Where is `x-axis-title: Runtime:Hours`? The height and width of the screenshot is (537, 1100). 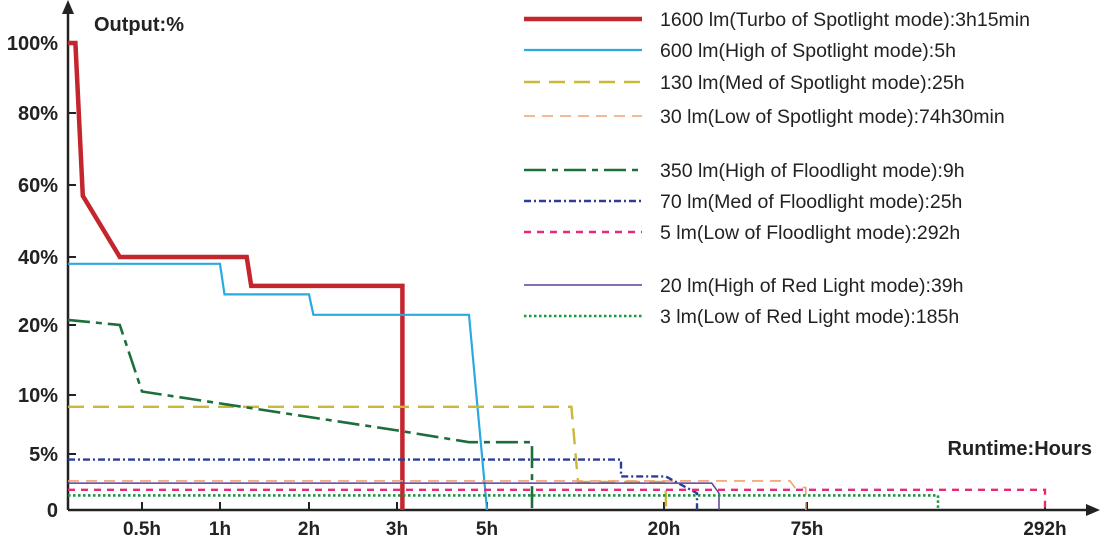 x-axis-title: Runtime:Hours is located at coordinates (1020, 449).